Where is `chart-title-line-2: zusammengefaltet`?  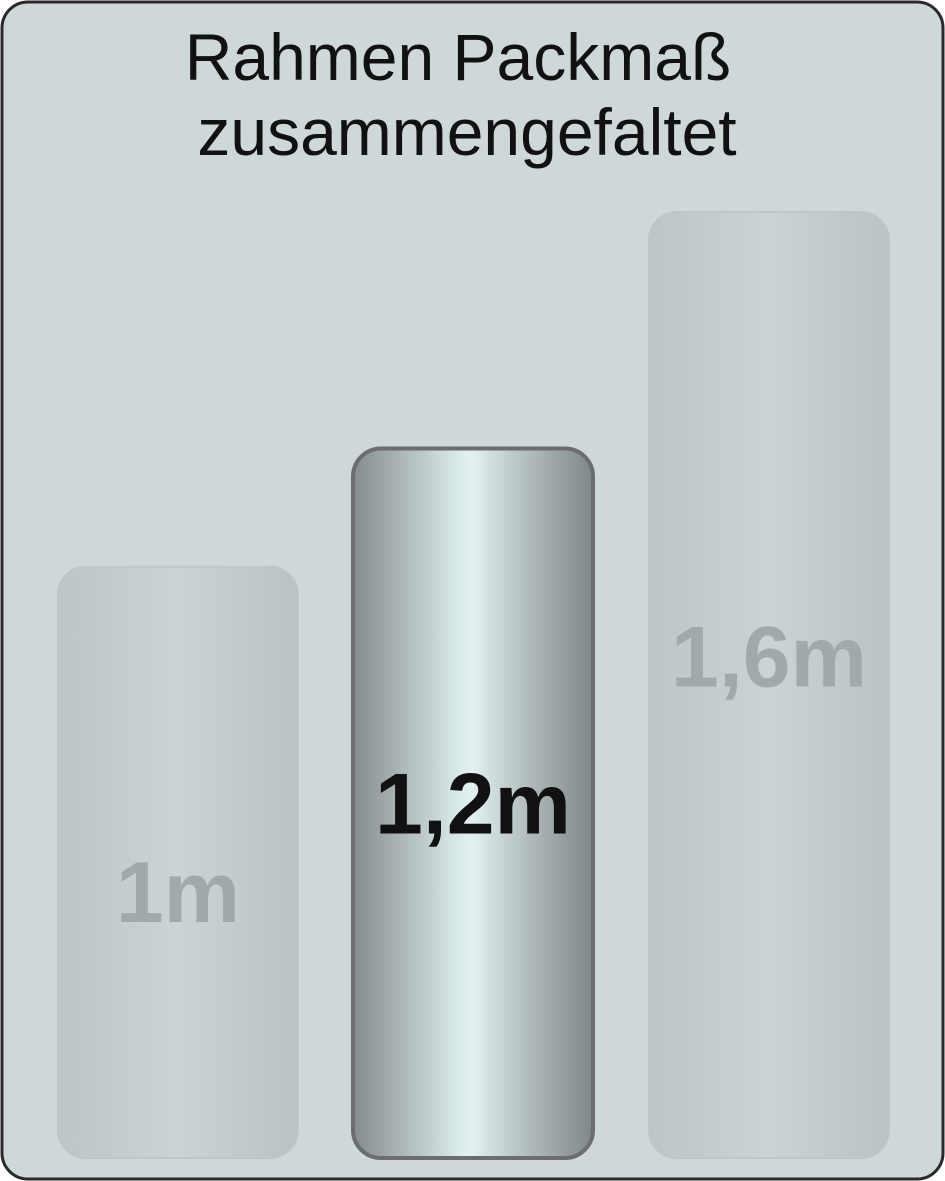
chart-title-line-2: zusammengefaltet is located at coordinates (466, 132).